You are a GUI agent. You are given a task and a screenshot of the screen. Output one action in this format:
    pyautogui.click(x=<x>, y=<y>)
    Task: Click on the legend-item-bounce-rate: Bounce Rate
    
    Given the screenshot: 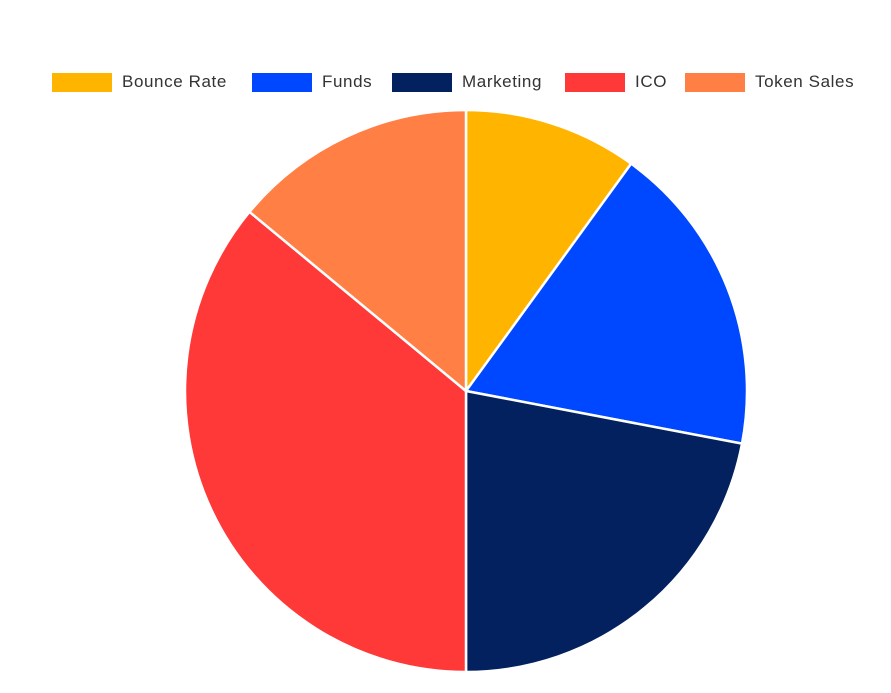 What is the action you would take?
    pyautogui.click(x=139, y=82)
    